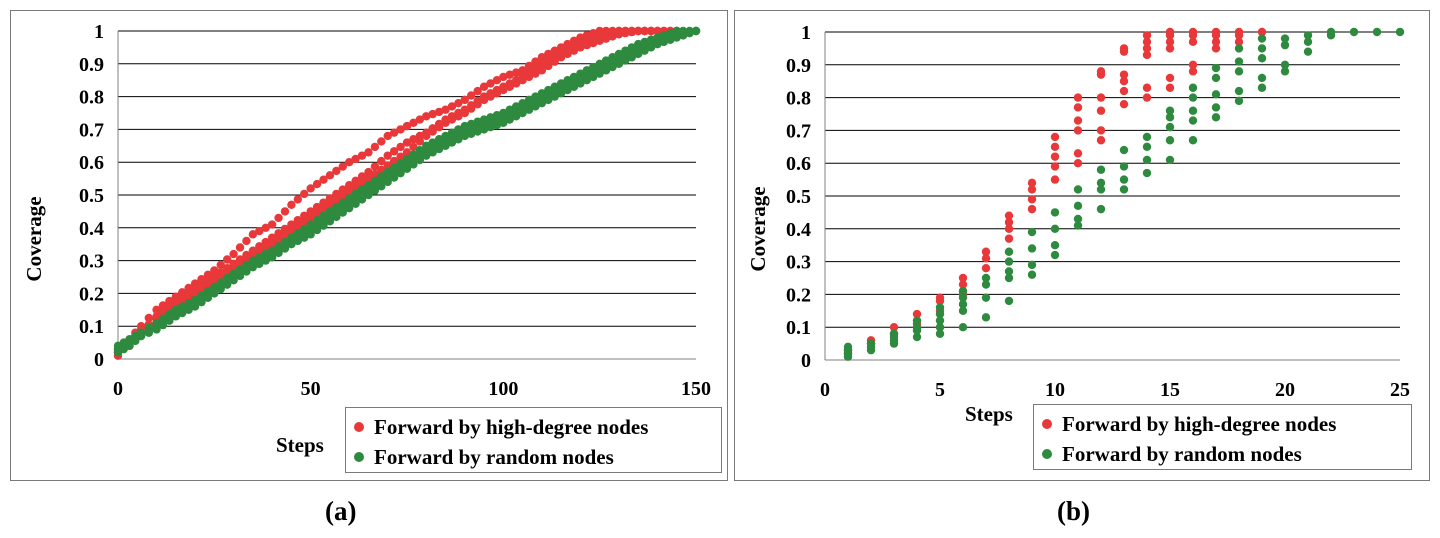 The width and height of the screenshot is (1440, 538). Describe the element at coordinates (696, 389) in the screenshot. I see `chart-a-x-tick-label: 150` at that location.